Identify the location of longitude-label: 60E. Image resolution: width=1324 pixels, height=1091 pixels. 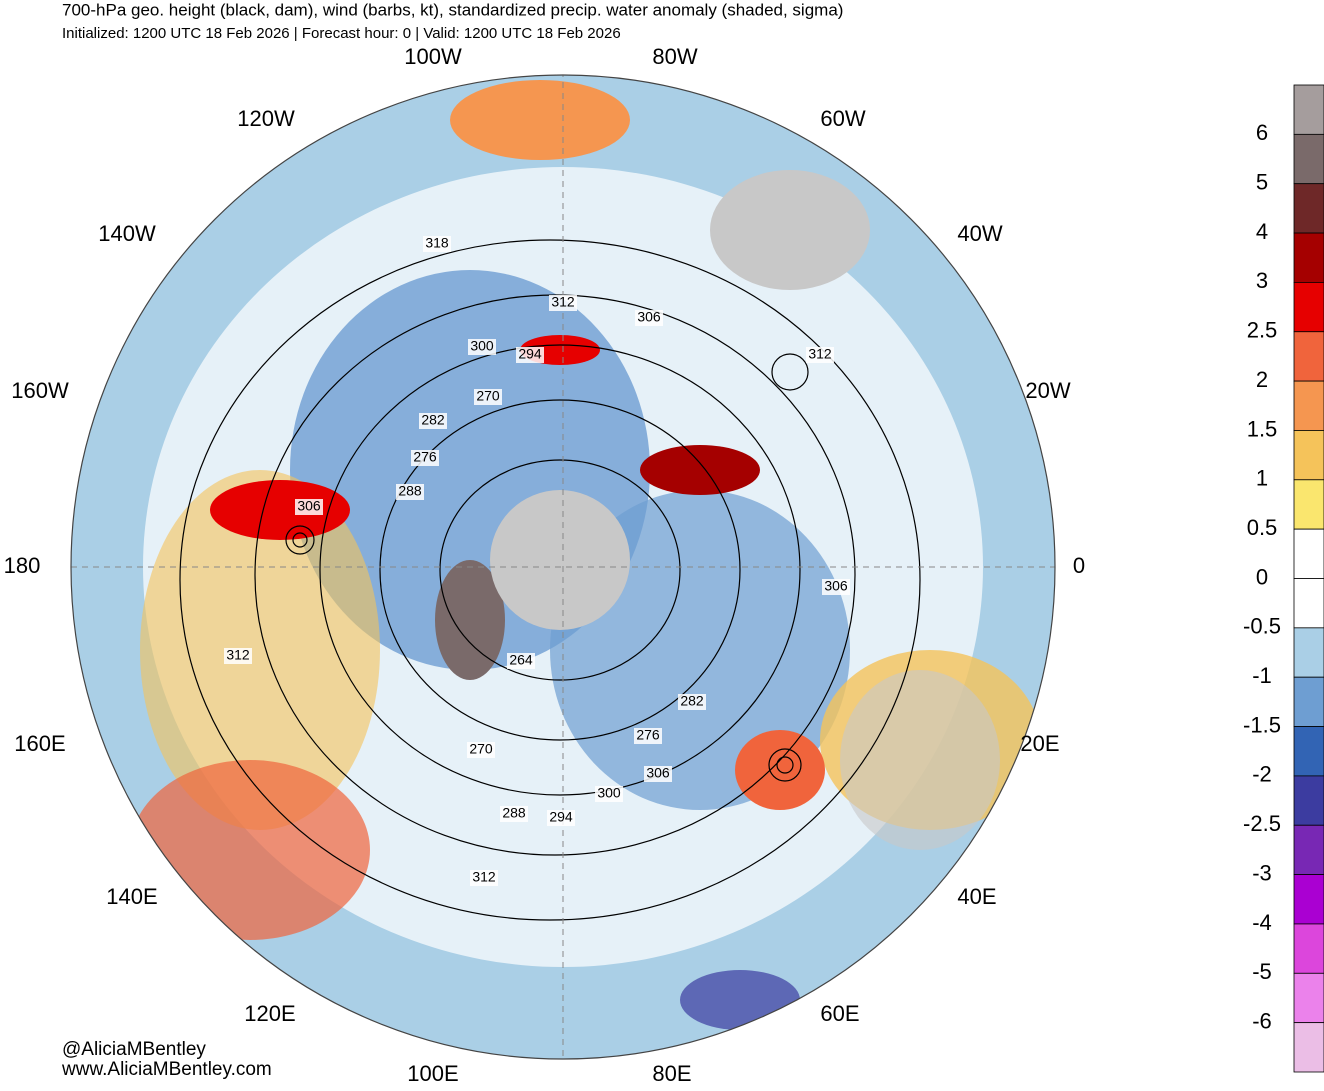
(839, 1013).